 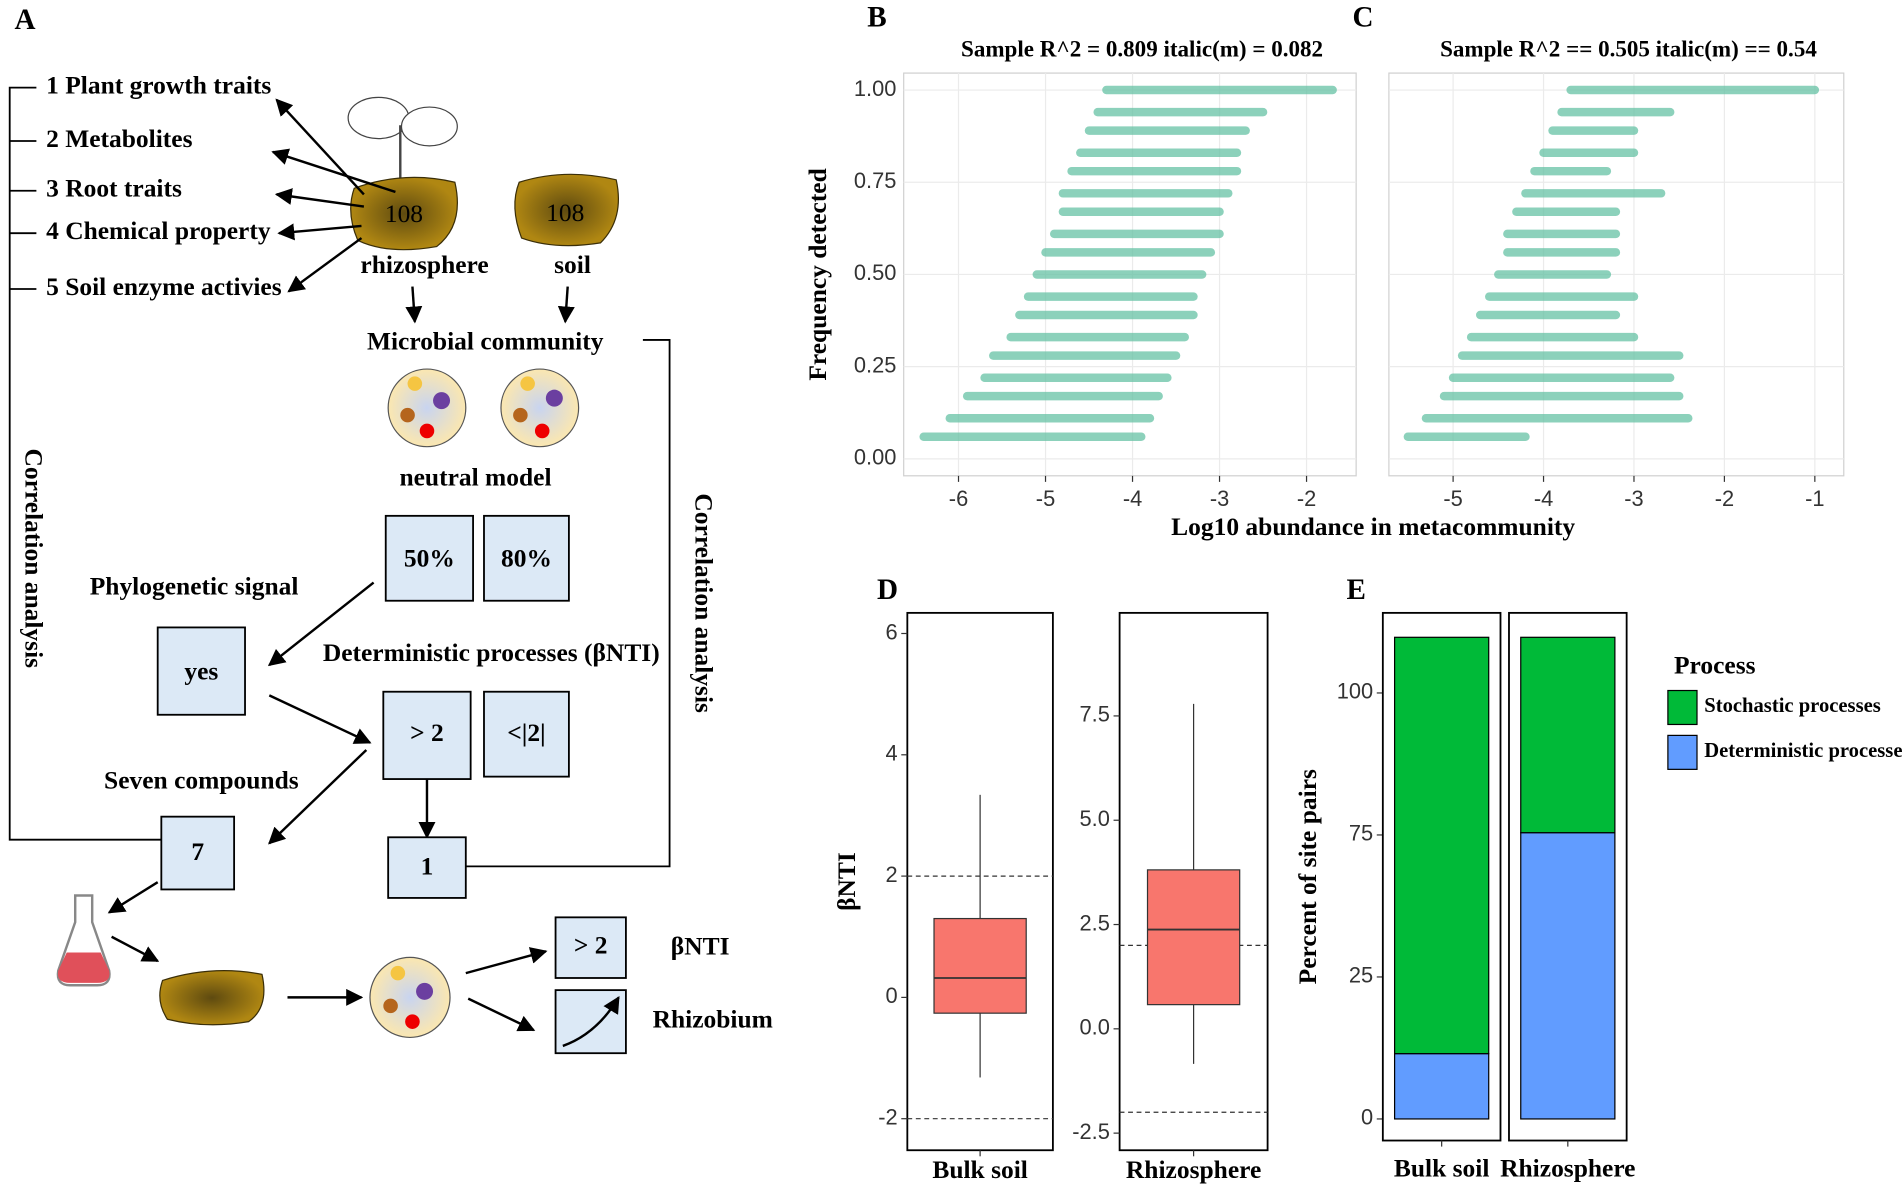 What do you see at coordinates (1355, 590) in the screenshot?
I see `panel-label: E` at bounding box center [1355, 590].